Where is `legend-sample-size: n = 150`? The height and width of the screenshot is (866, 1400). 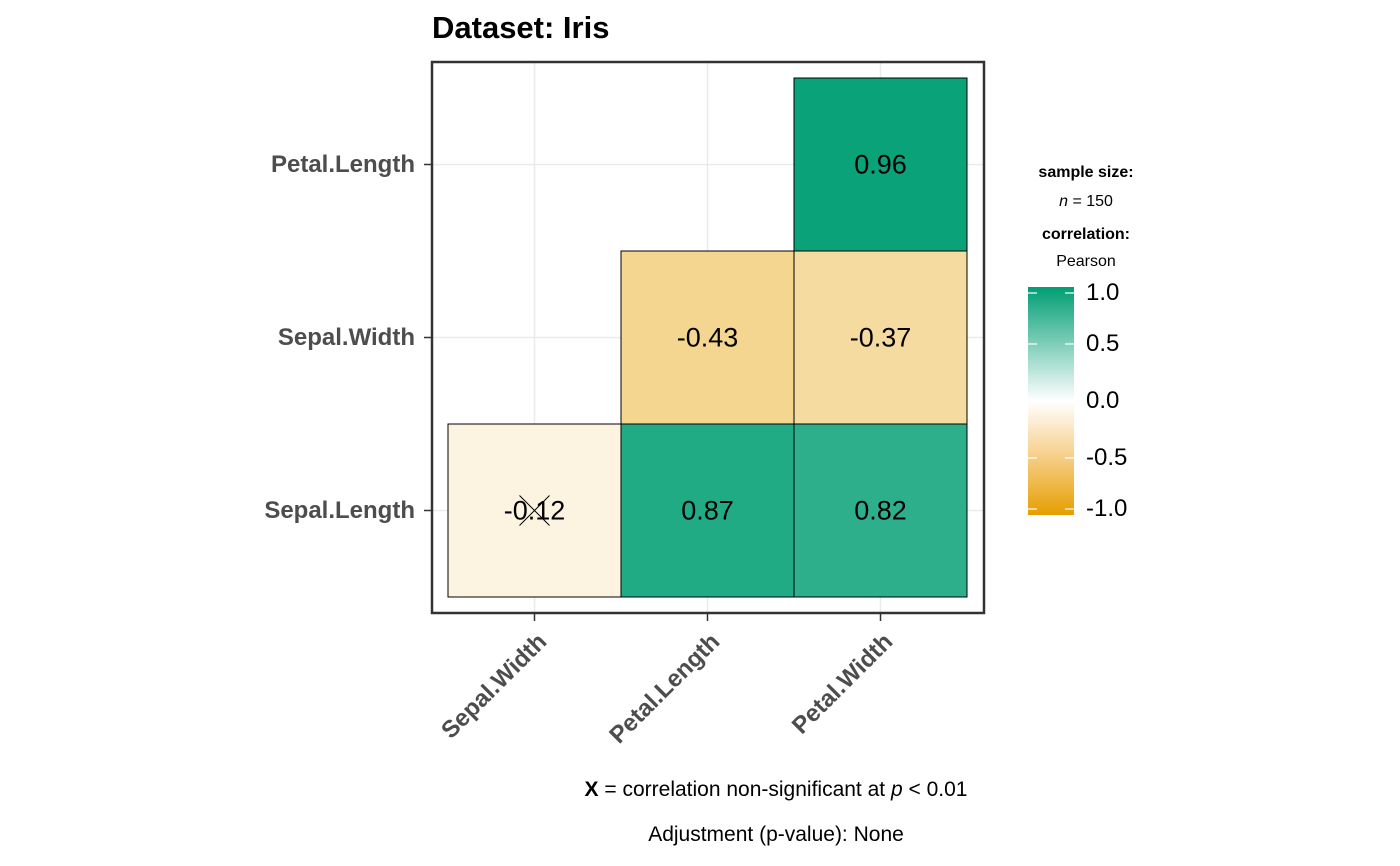 legend-sample-size: n = 150 is located at coordinates (1086, 202).